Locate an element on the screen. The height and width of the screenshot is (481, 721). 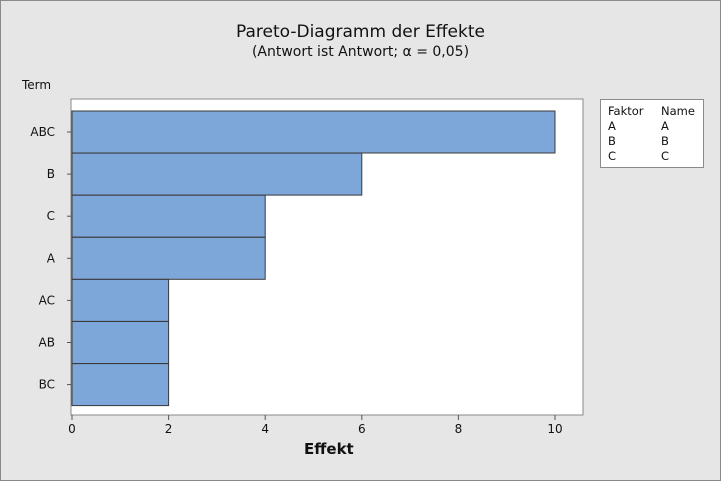
y-axis-label: Term is located at coordinates (37, 85).